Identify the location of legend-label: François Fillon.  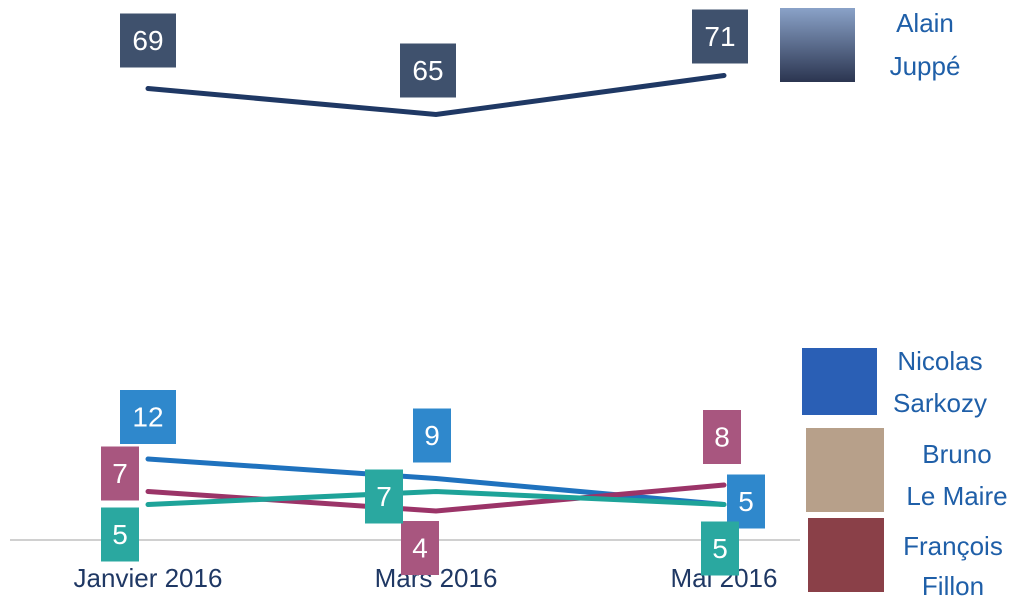
(953, 564).